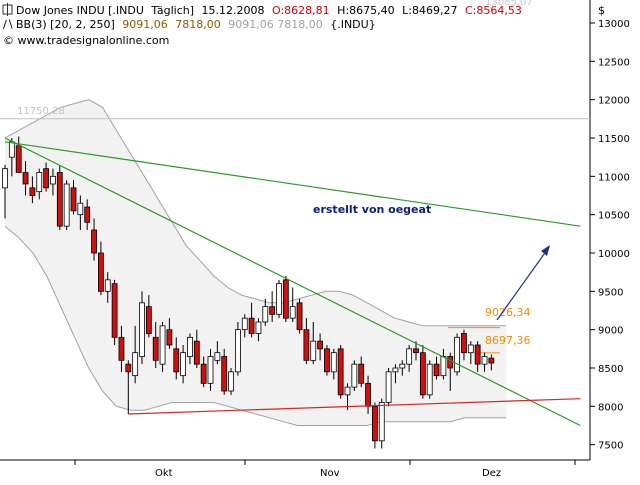 This screenshot has height=485, width=640. Describe the element at coordinates (198, 24) in the screenshot. I see `bb-middle-value: 7818,00` at that location.